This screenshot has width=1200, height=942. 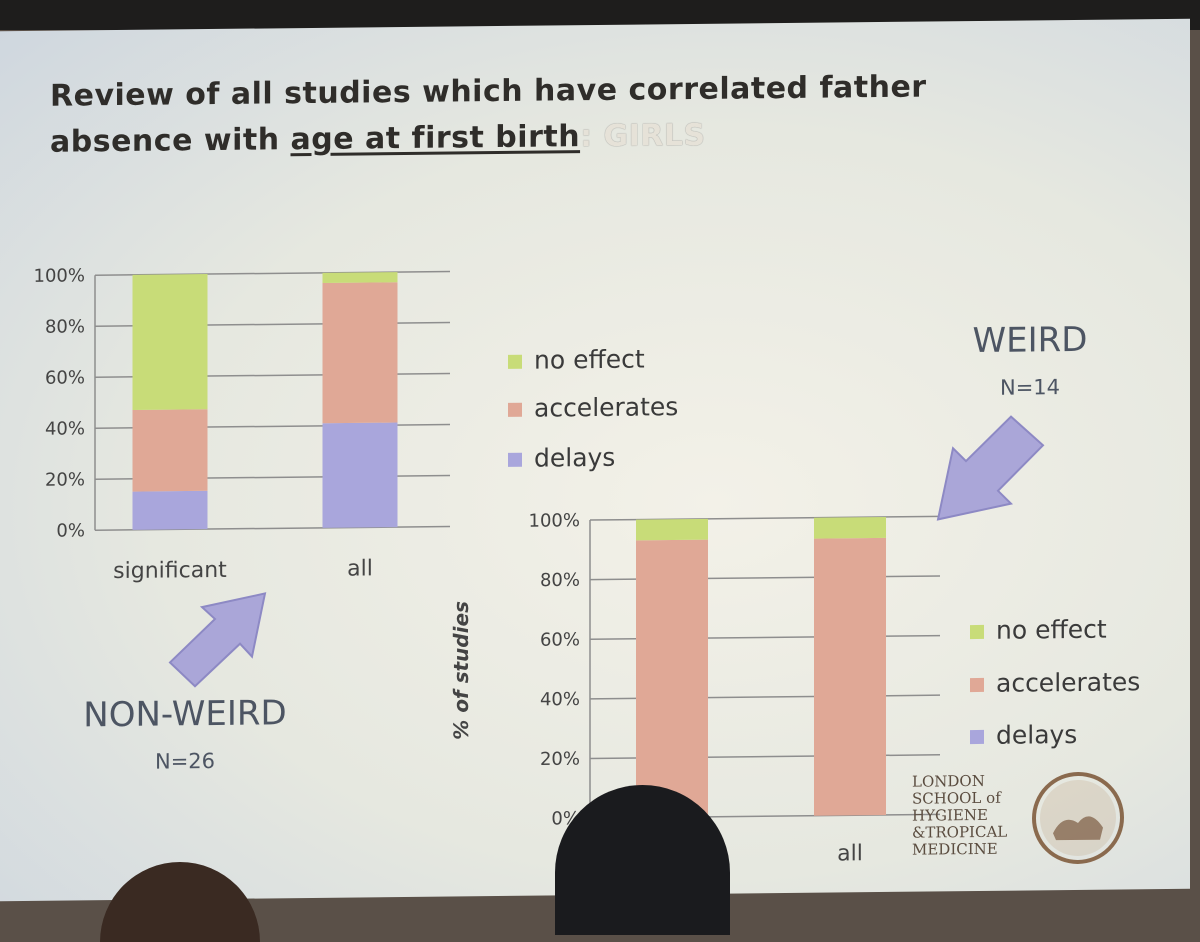 I want to click on group-label-non-weird: NON-WEIRD, so click(x=185, y=714).